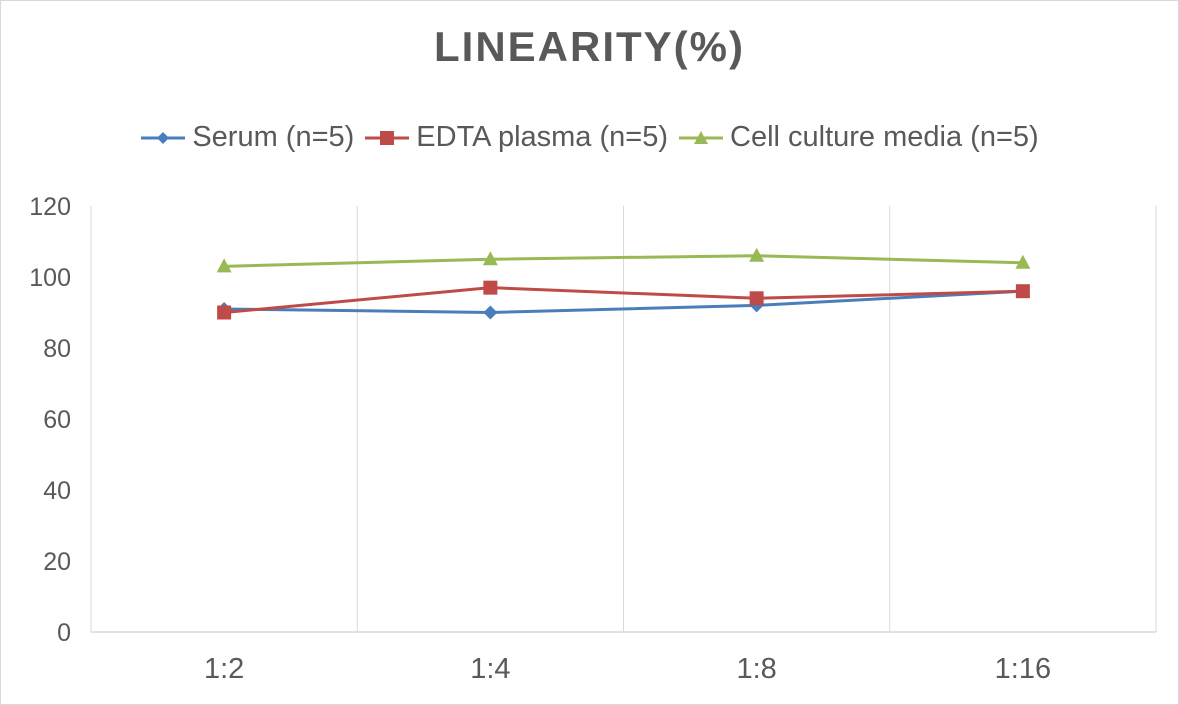 The height and width of the screenshot is (705, 1179). What do you see at coordinates (163, 137) in the screenshot?
I see `legend-swatch-serum` at bounding box center [163, 137].